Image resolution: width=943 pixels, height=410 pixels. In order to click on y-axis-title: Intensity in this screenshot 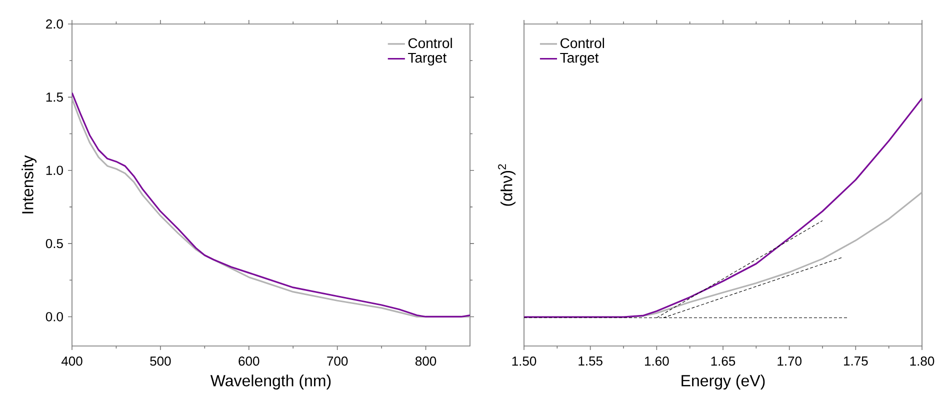, I will do `click(29, 184)`.